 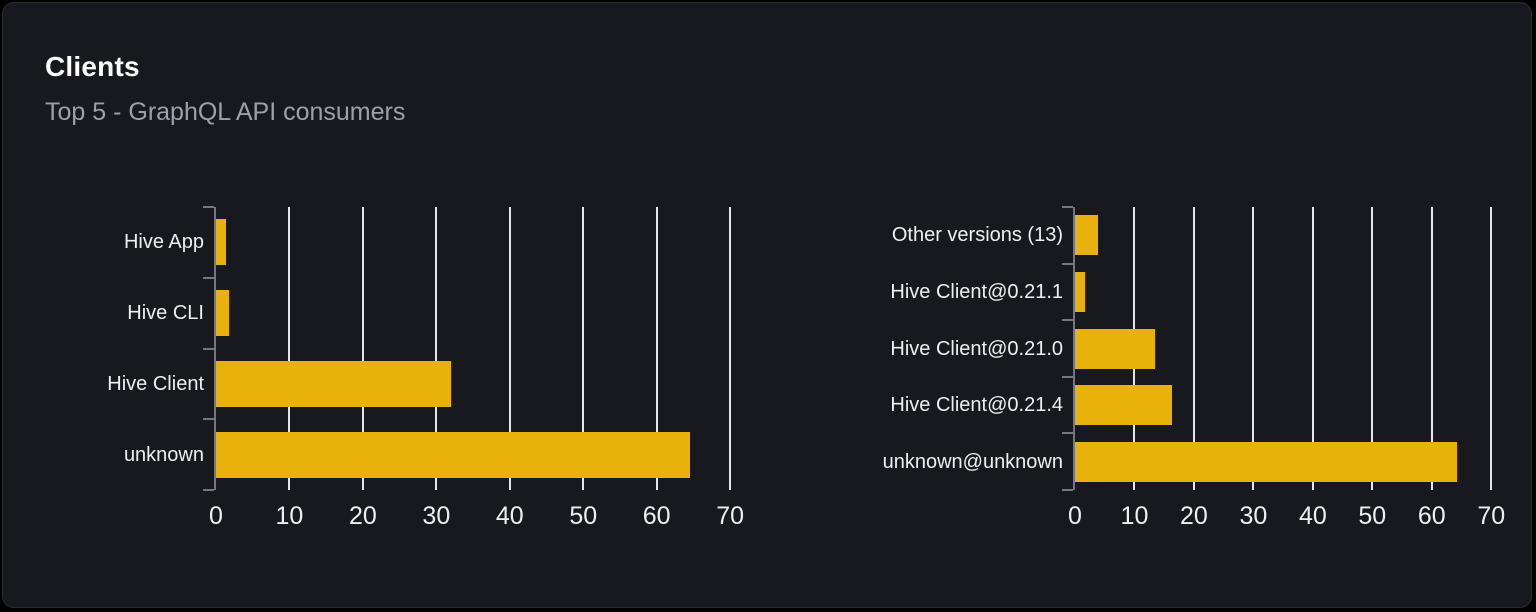 I want to click on panel-subtitle: Top 5 - GraphQL API consumers, so click(x=225, y=112).